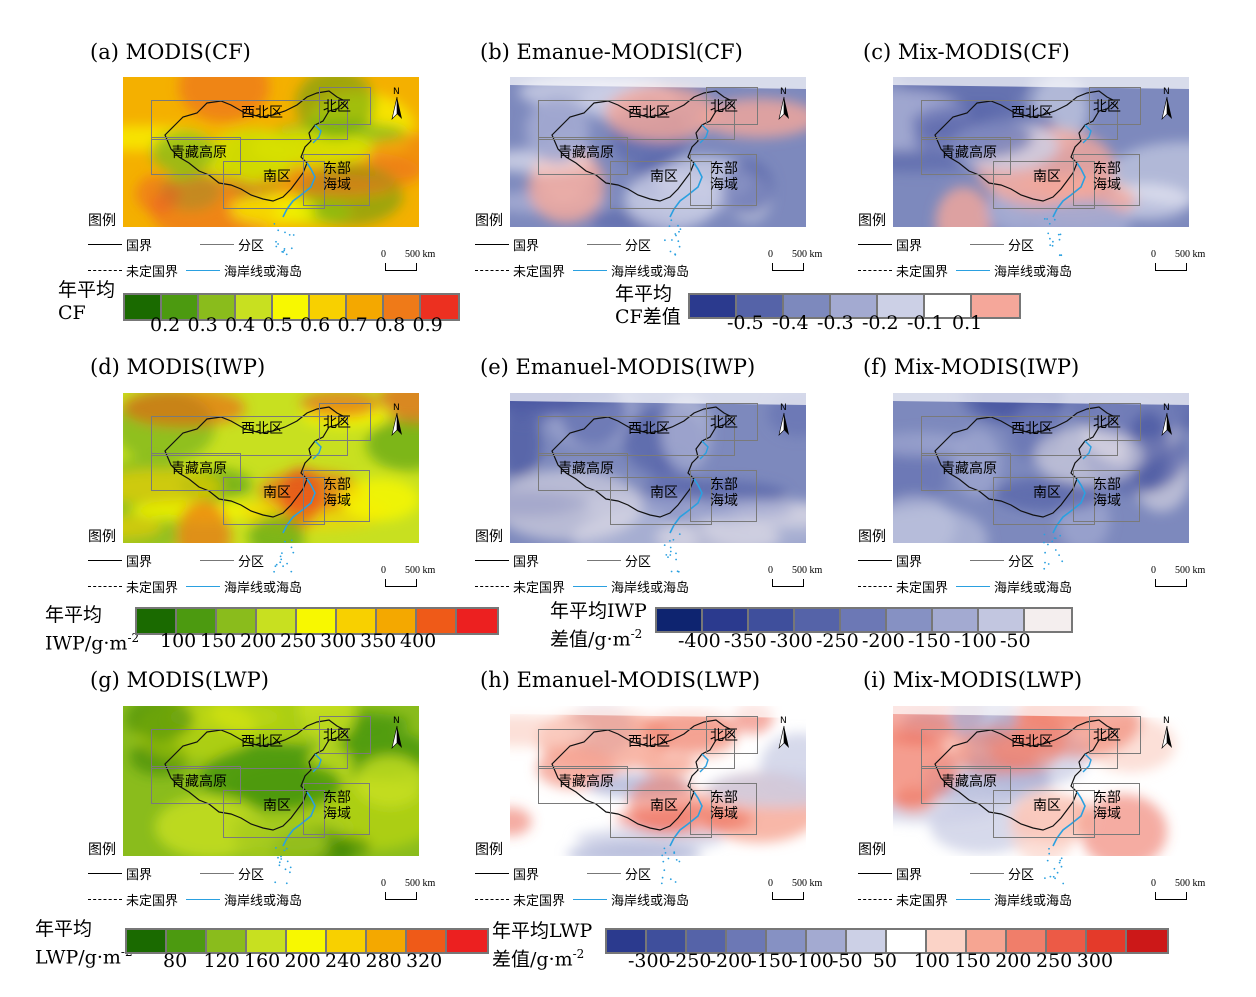 The height and width of the screenshot is (997, 1256). I want to click on colorbar-tick-iwp_diff: -350, so click(745, 641).